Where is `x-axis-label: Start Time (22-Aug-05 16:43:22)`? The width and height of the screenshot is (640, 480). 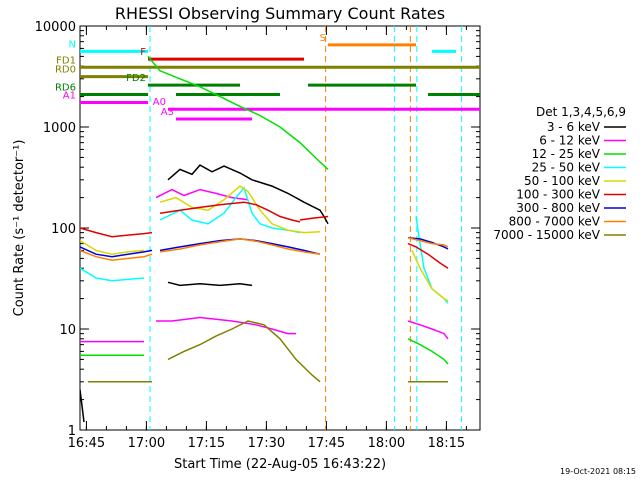 x-axis-label: Start Time (22-Aug-05 16:43:22) is located at coordinates (280, 464).